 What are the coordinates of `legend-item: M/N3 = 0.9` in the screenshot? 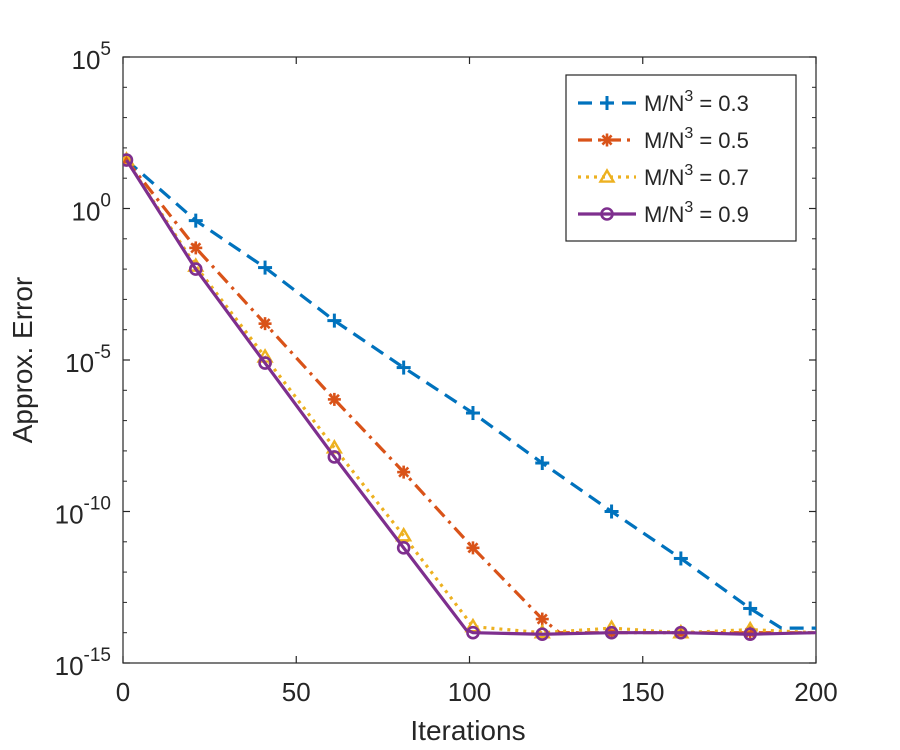 It's located at (663, 213).